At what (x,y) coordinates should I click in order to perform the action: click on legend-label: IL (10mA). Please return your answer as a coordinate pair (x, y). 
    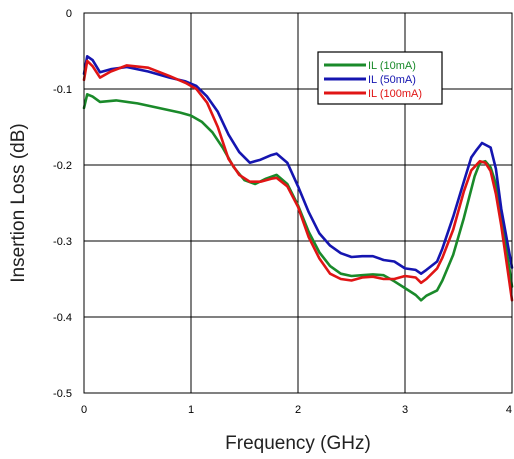
    Looking at the image, I should click on (392, 66).